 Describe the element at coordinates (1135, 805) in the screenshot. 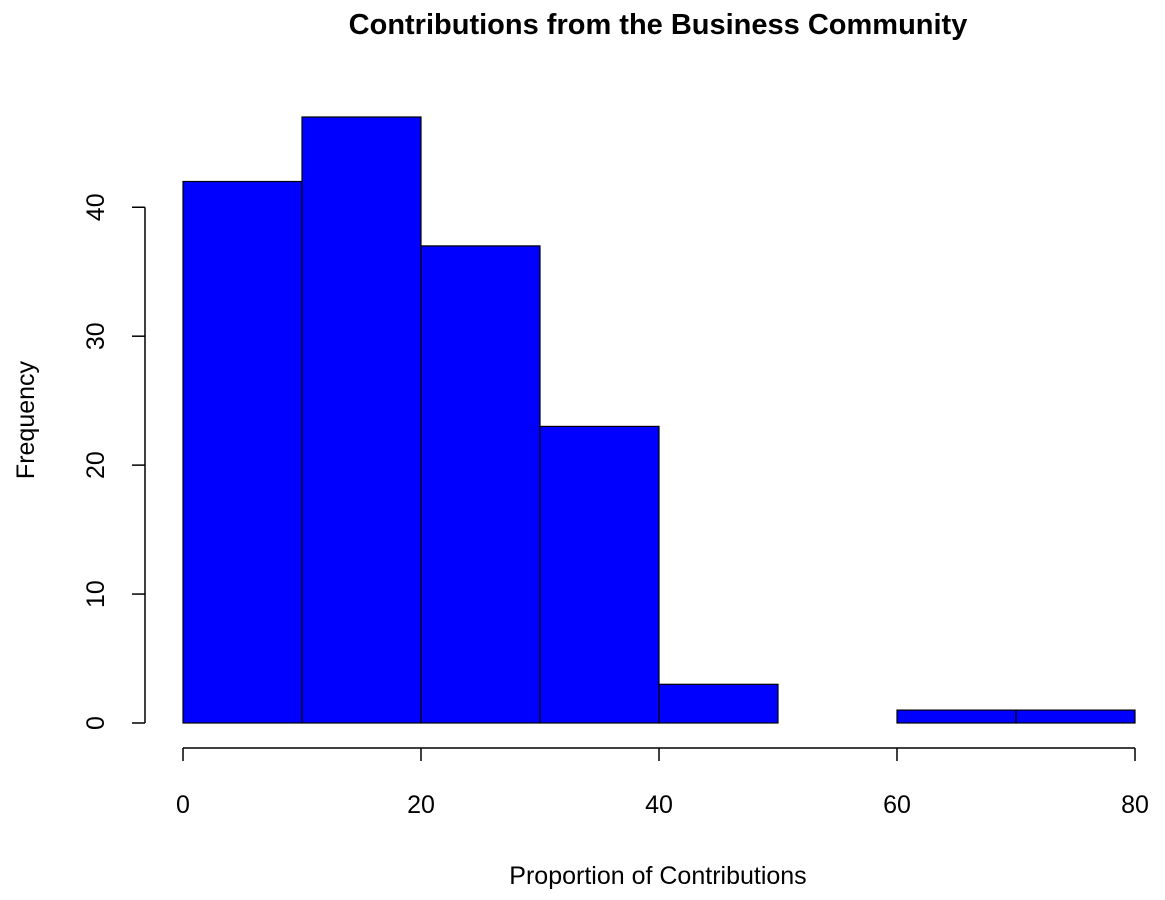

I see `x-tick-label: 80` at that location.